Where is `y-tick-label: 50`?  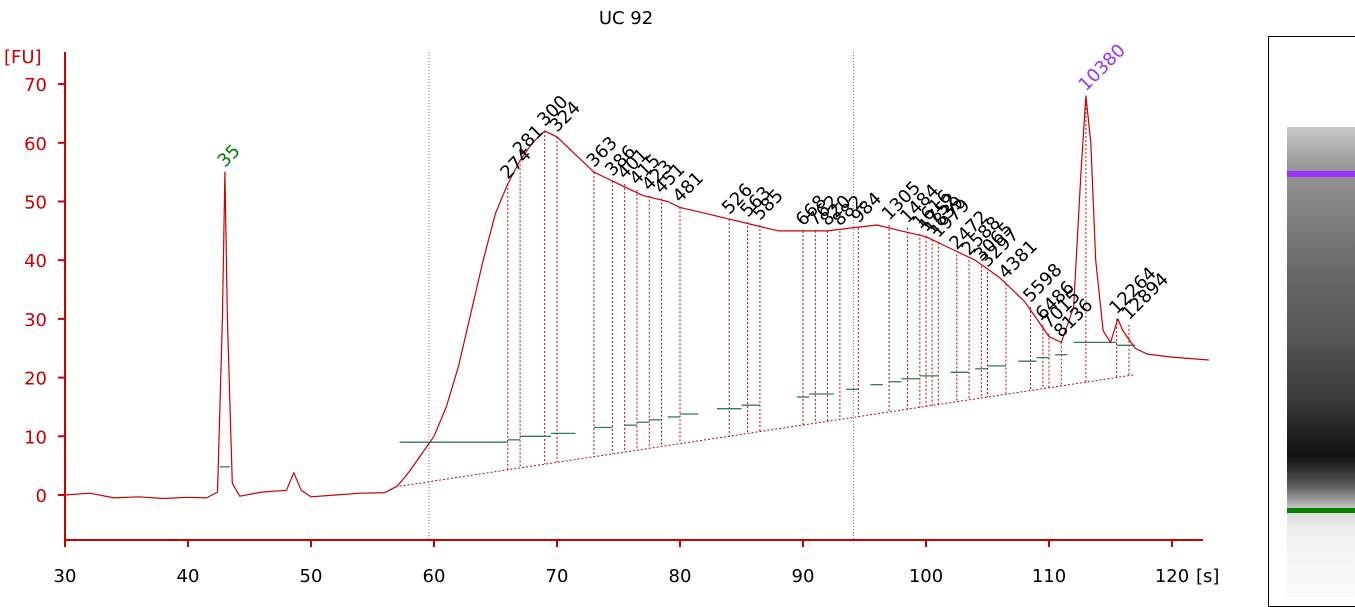 y-tick-label: 50 is located at coordinates (35, 203).